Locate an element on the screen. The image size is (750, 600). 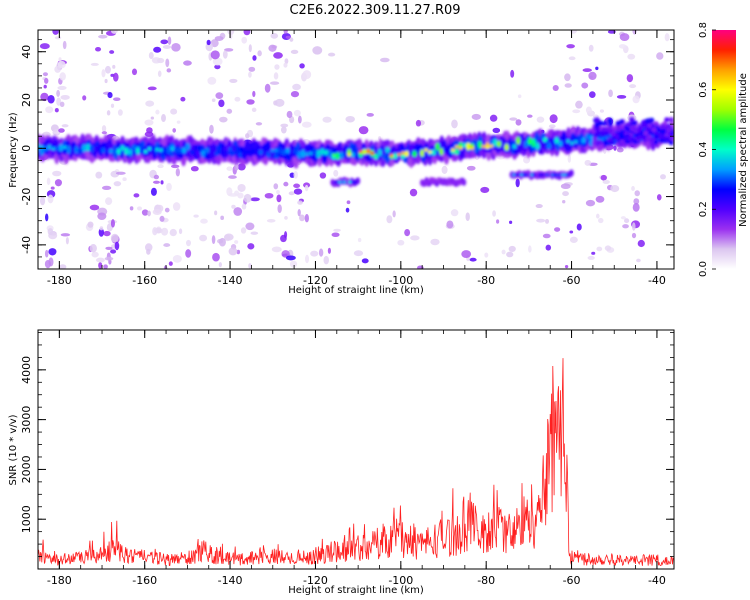
y-tick-label: 4000 is located at coordinates (26, 370).